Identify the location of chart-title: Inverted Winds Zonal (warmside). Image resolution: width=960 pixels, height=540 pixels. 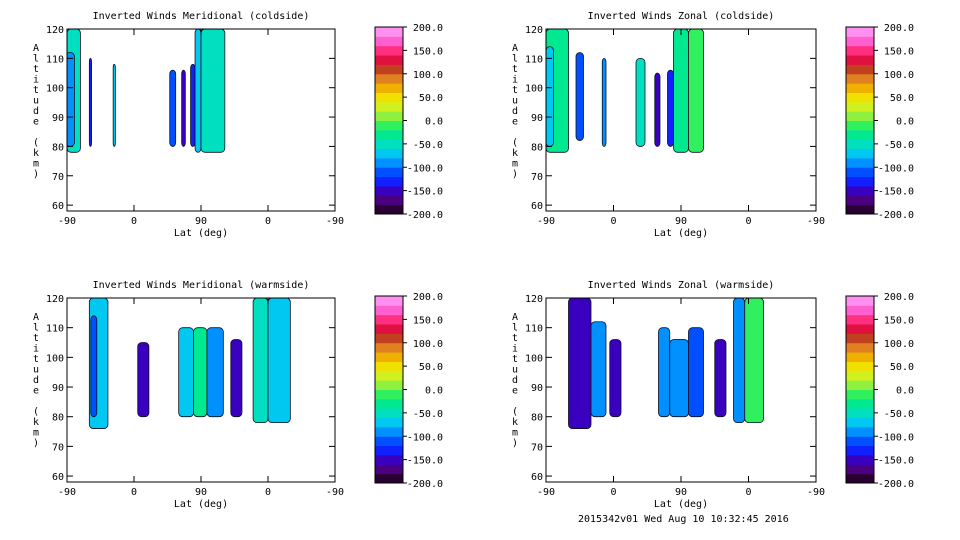
(681, 285).